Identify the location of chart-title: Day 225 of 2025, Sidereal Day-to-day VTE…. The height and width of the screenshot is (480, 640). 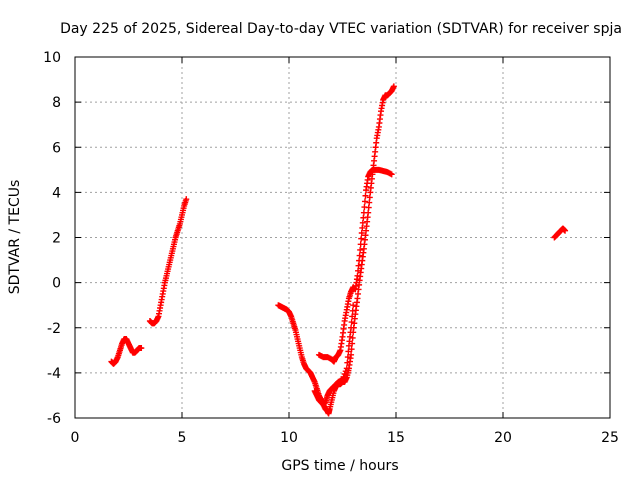
(341, 29).